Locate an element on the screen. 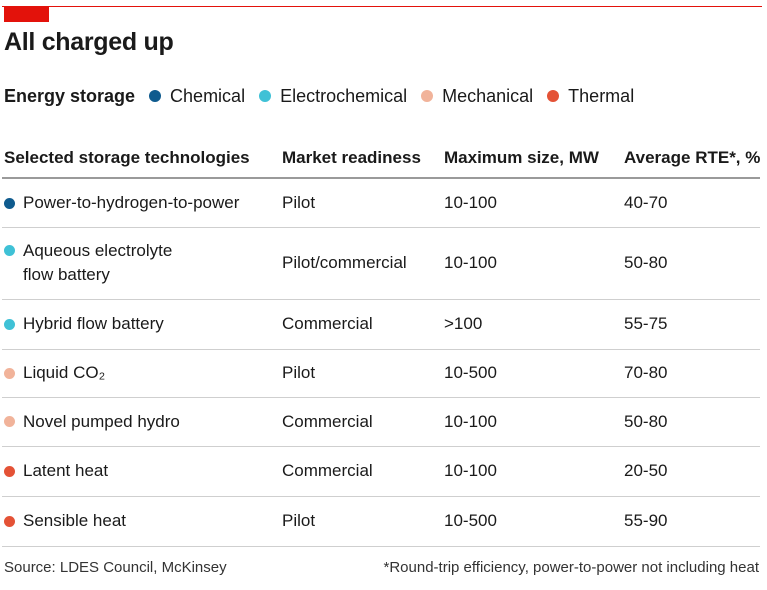  technology-label: Novel pumped hydro is located at coordinates (101, 422).